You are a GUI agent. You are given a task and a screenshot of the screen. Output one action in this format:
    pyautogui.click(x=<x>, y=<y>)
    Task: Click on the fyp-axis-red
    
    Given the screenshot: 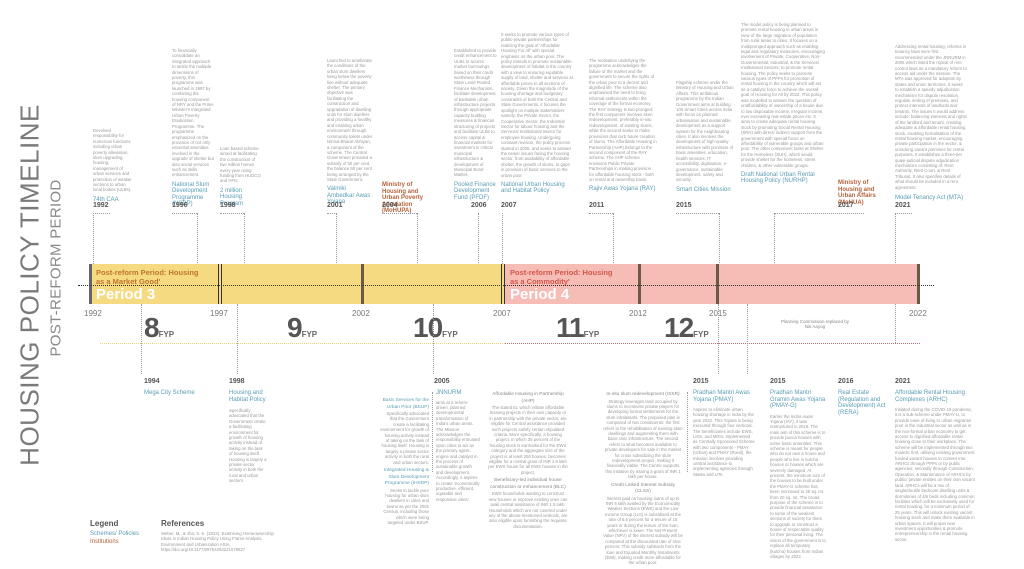 What is the action you would take?
    pyautogui.click(x=712, y=343)
    